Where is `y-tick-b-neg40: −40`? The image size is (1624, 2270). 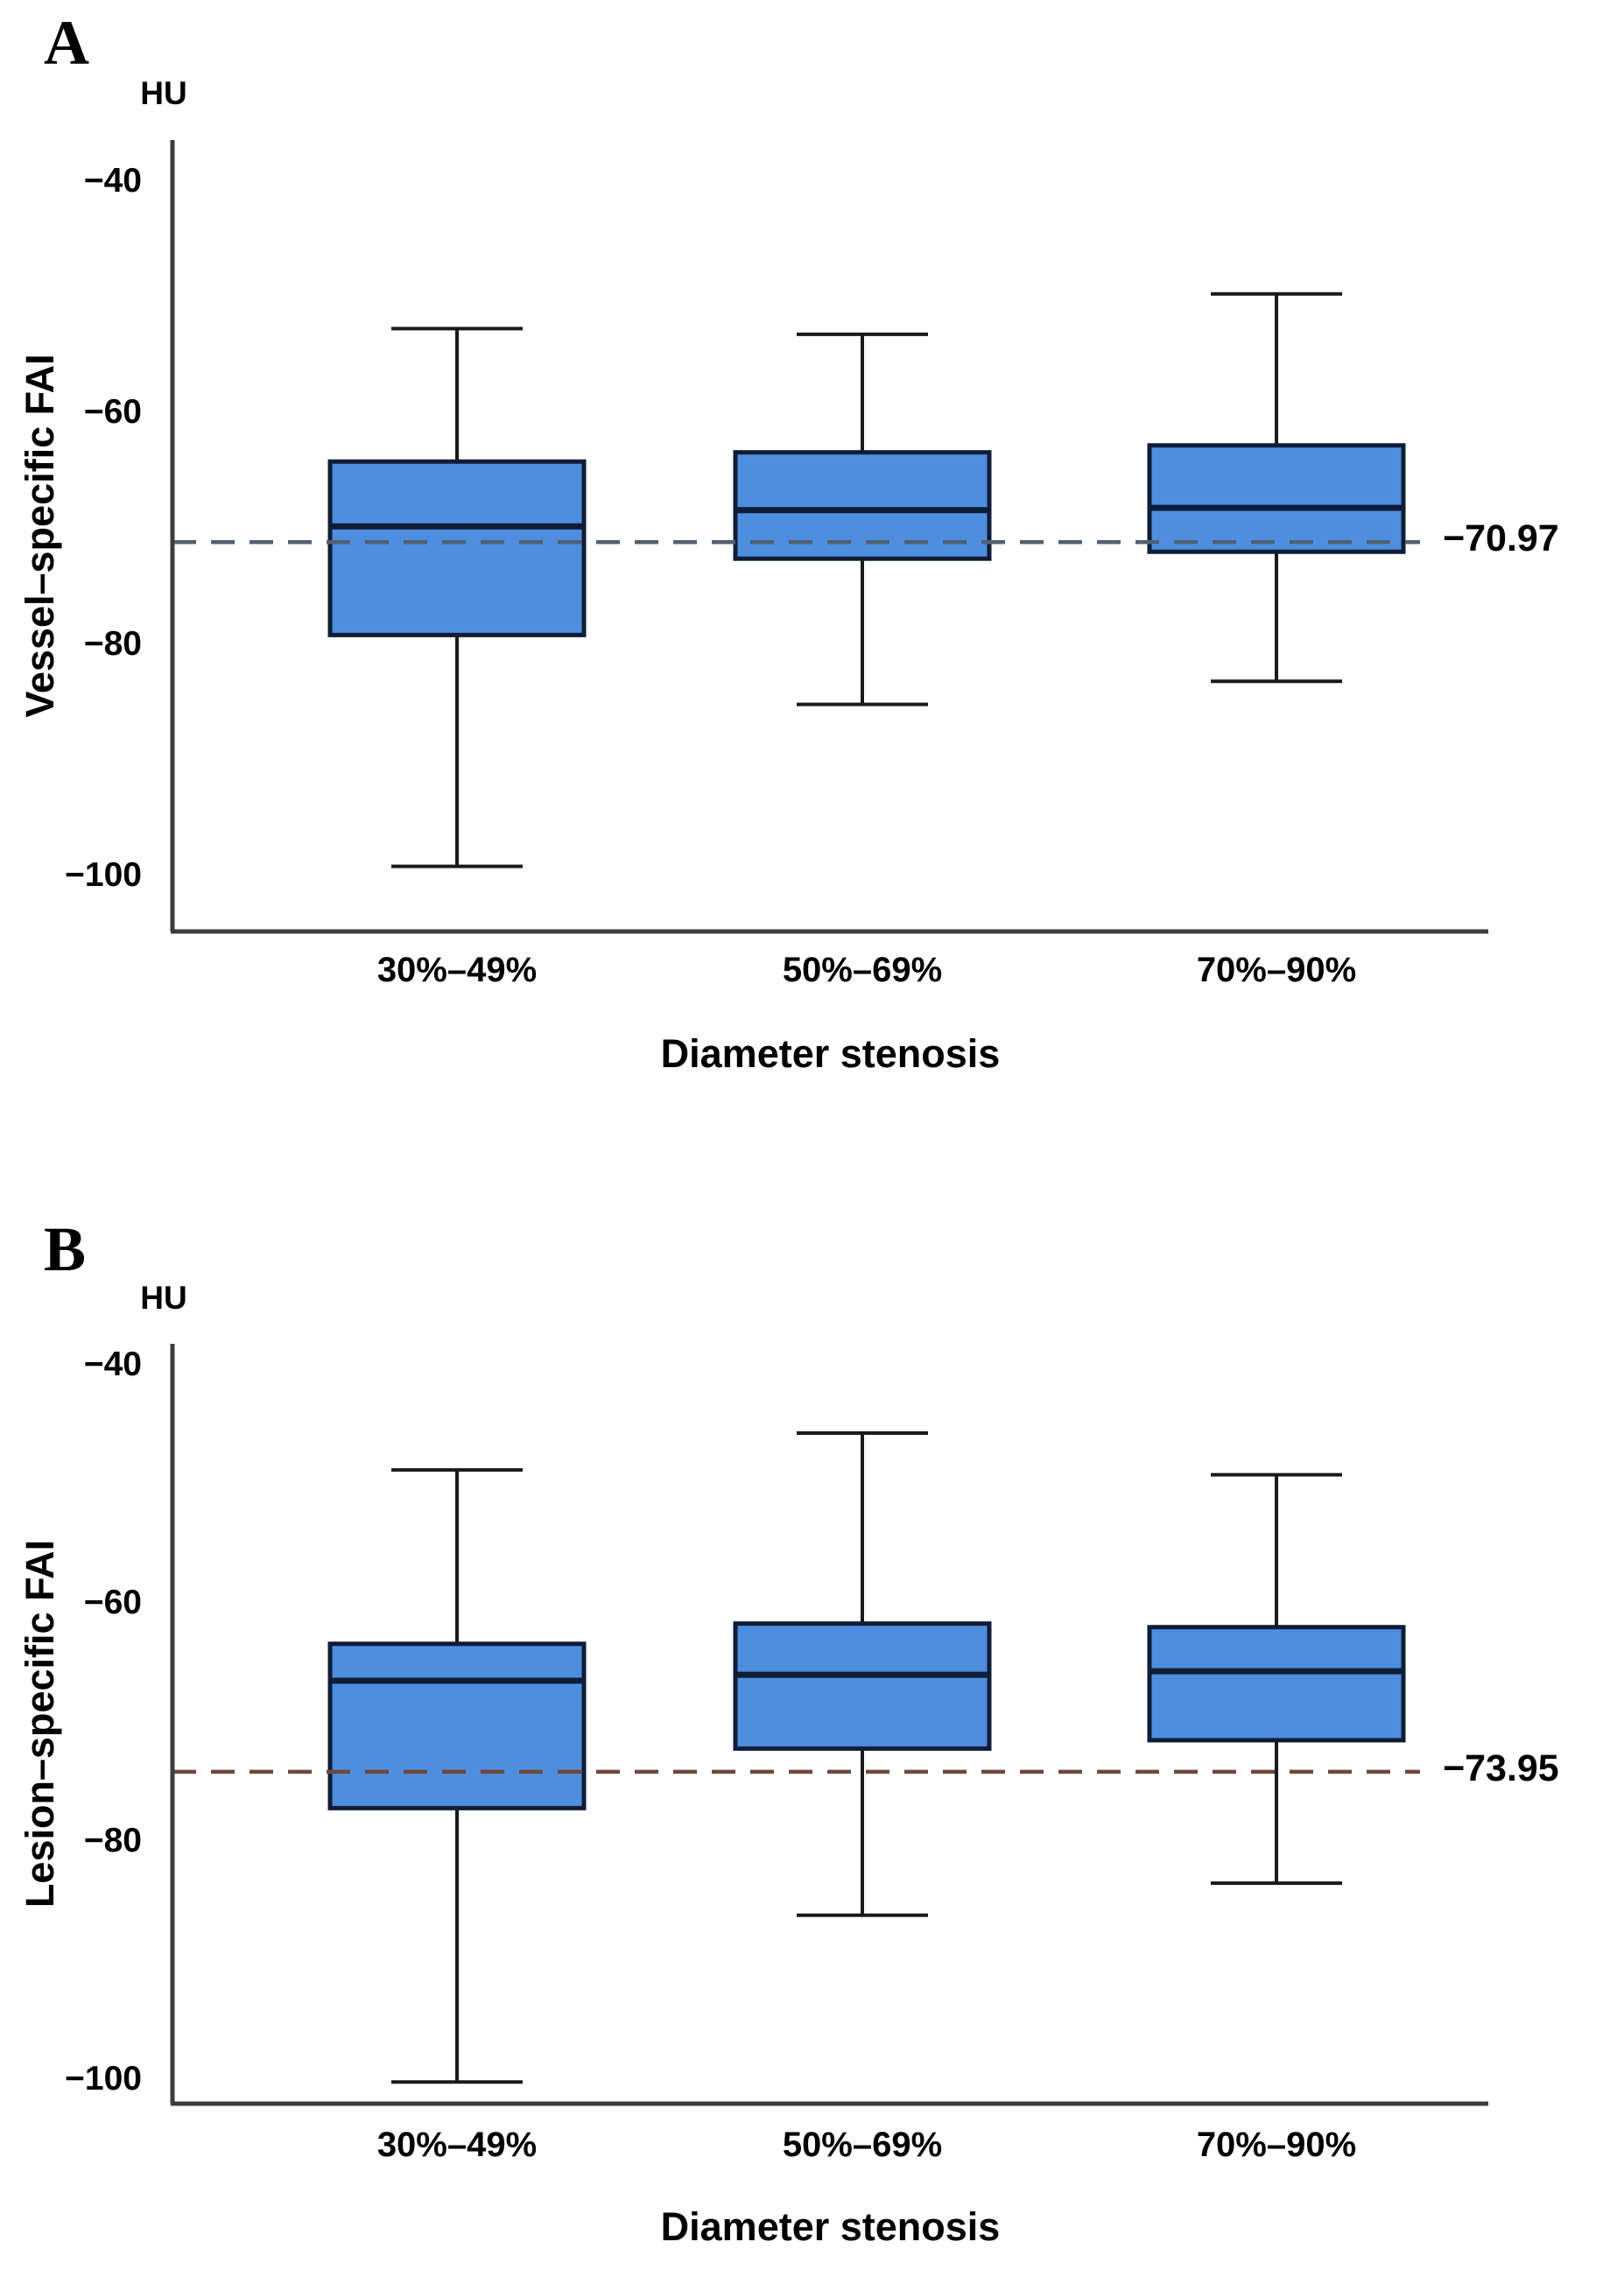 y-tick-b-neg40: −40 is located at coordinates (112, 1365).